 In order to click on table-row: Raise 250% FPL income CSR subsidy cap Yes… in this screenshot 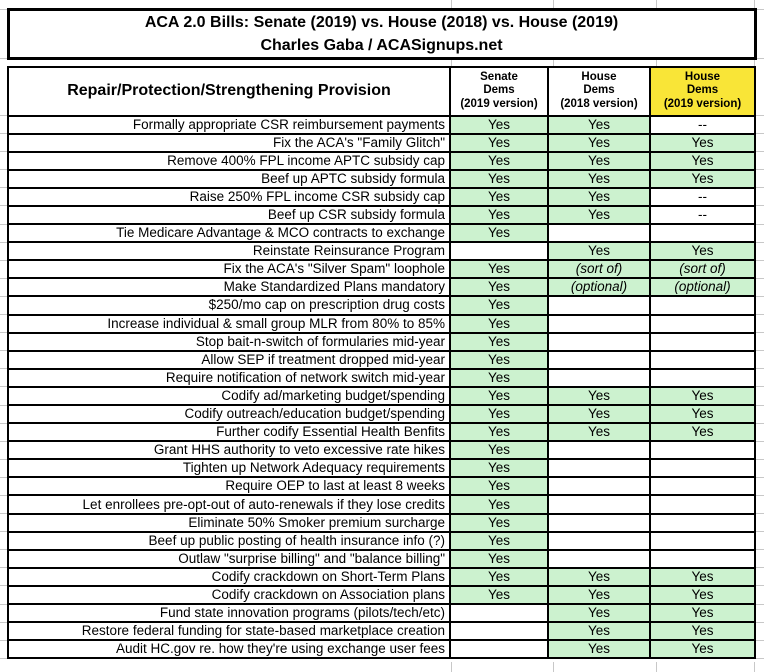, I will do `click(382, 196)`.